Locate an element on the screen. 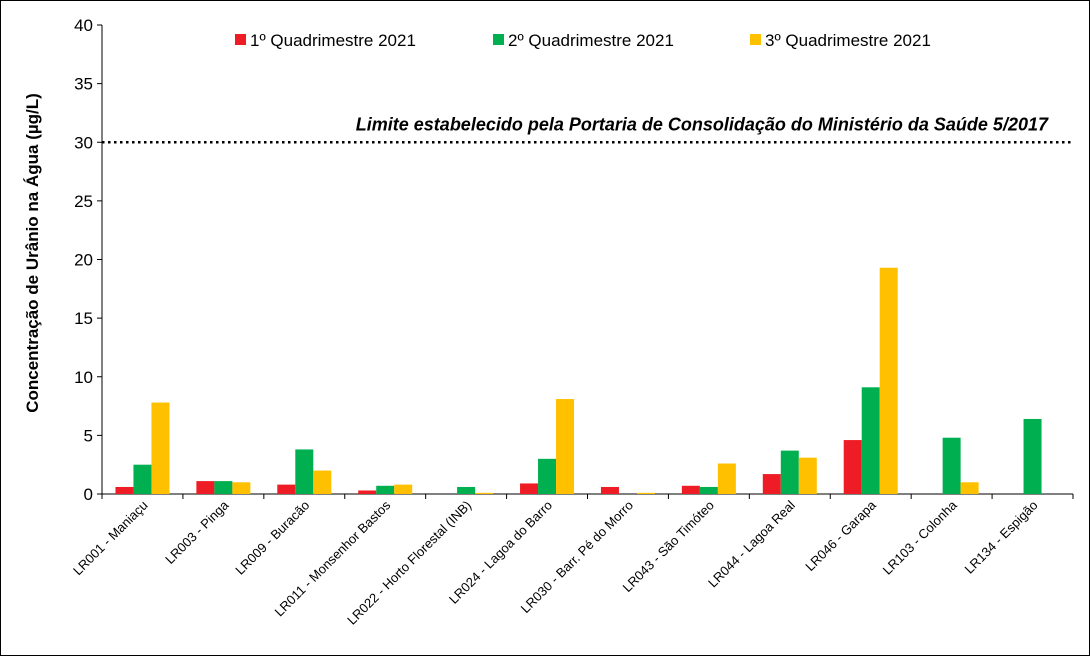 This screenshot has height=657, width=1090. x-tick-label: LR009 - Buracão is located at coordinates (272, 538).